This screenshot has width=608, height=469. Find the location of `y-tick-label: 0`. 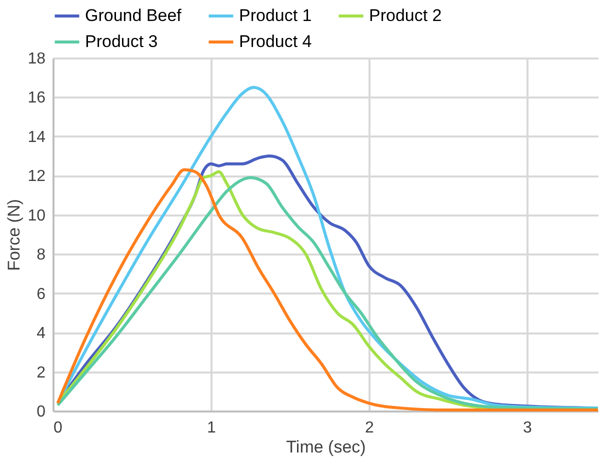

y-tick-label: 0 is located at coordinates (41, 412).